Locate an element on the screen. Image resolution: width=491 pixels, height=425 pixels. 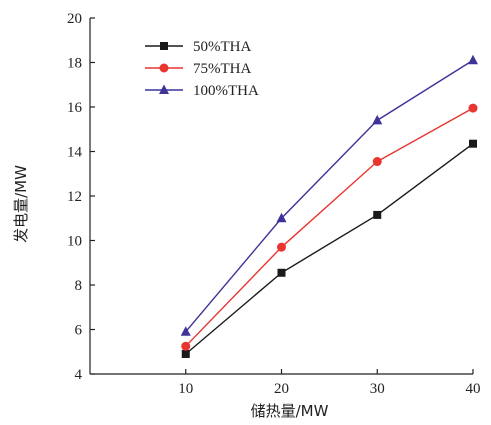
legend: 50%THA 75%THA 100%THA is located at coordinates (202, 69).